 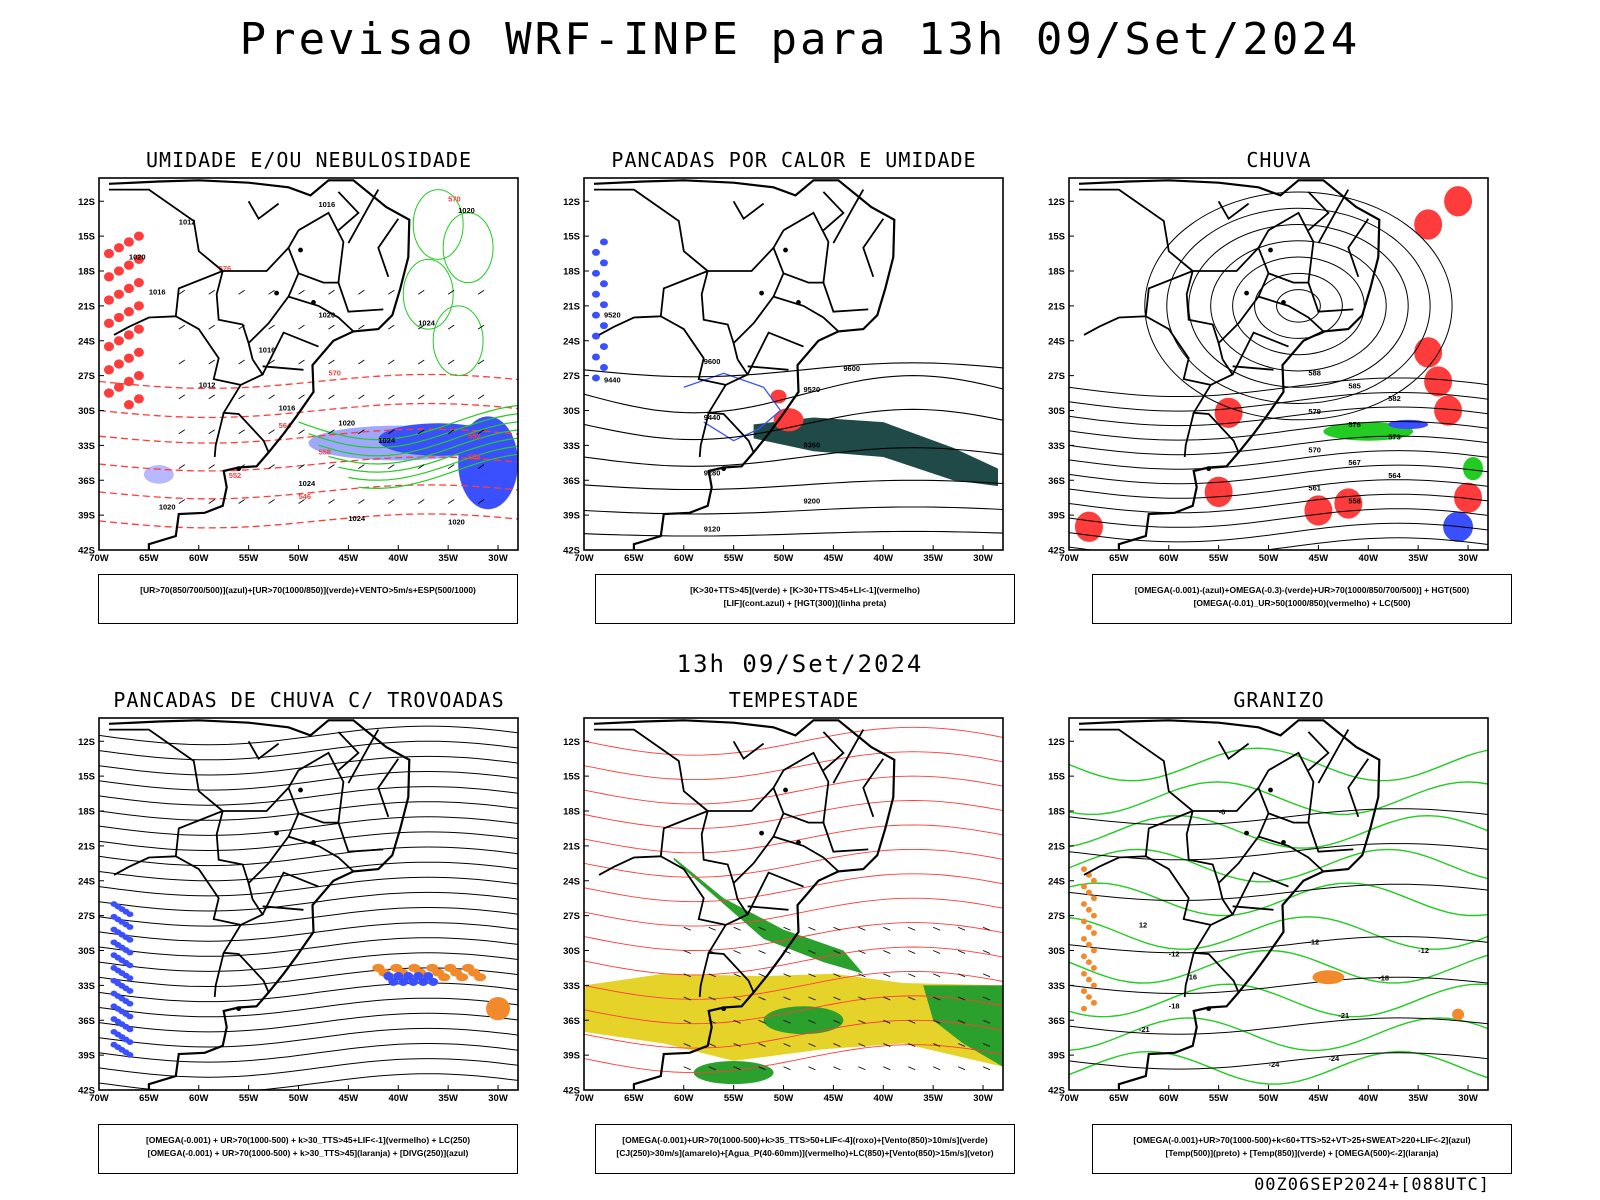 What do you see at coordinates (498, 1009) in the screenshot?
I see `thunder-area` at bounding box center [498, 1009].